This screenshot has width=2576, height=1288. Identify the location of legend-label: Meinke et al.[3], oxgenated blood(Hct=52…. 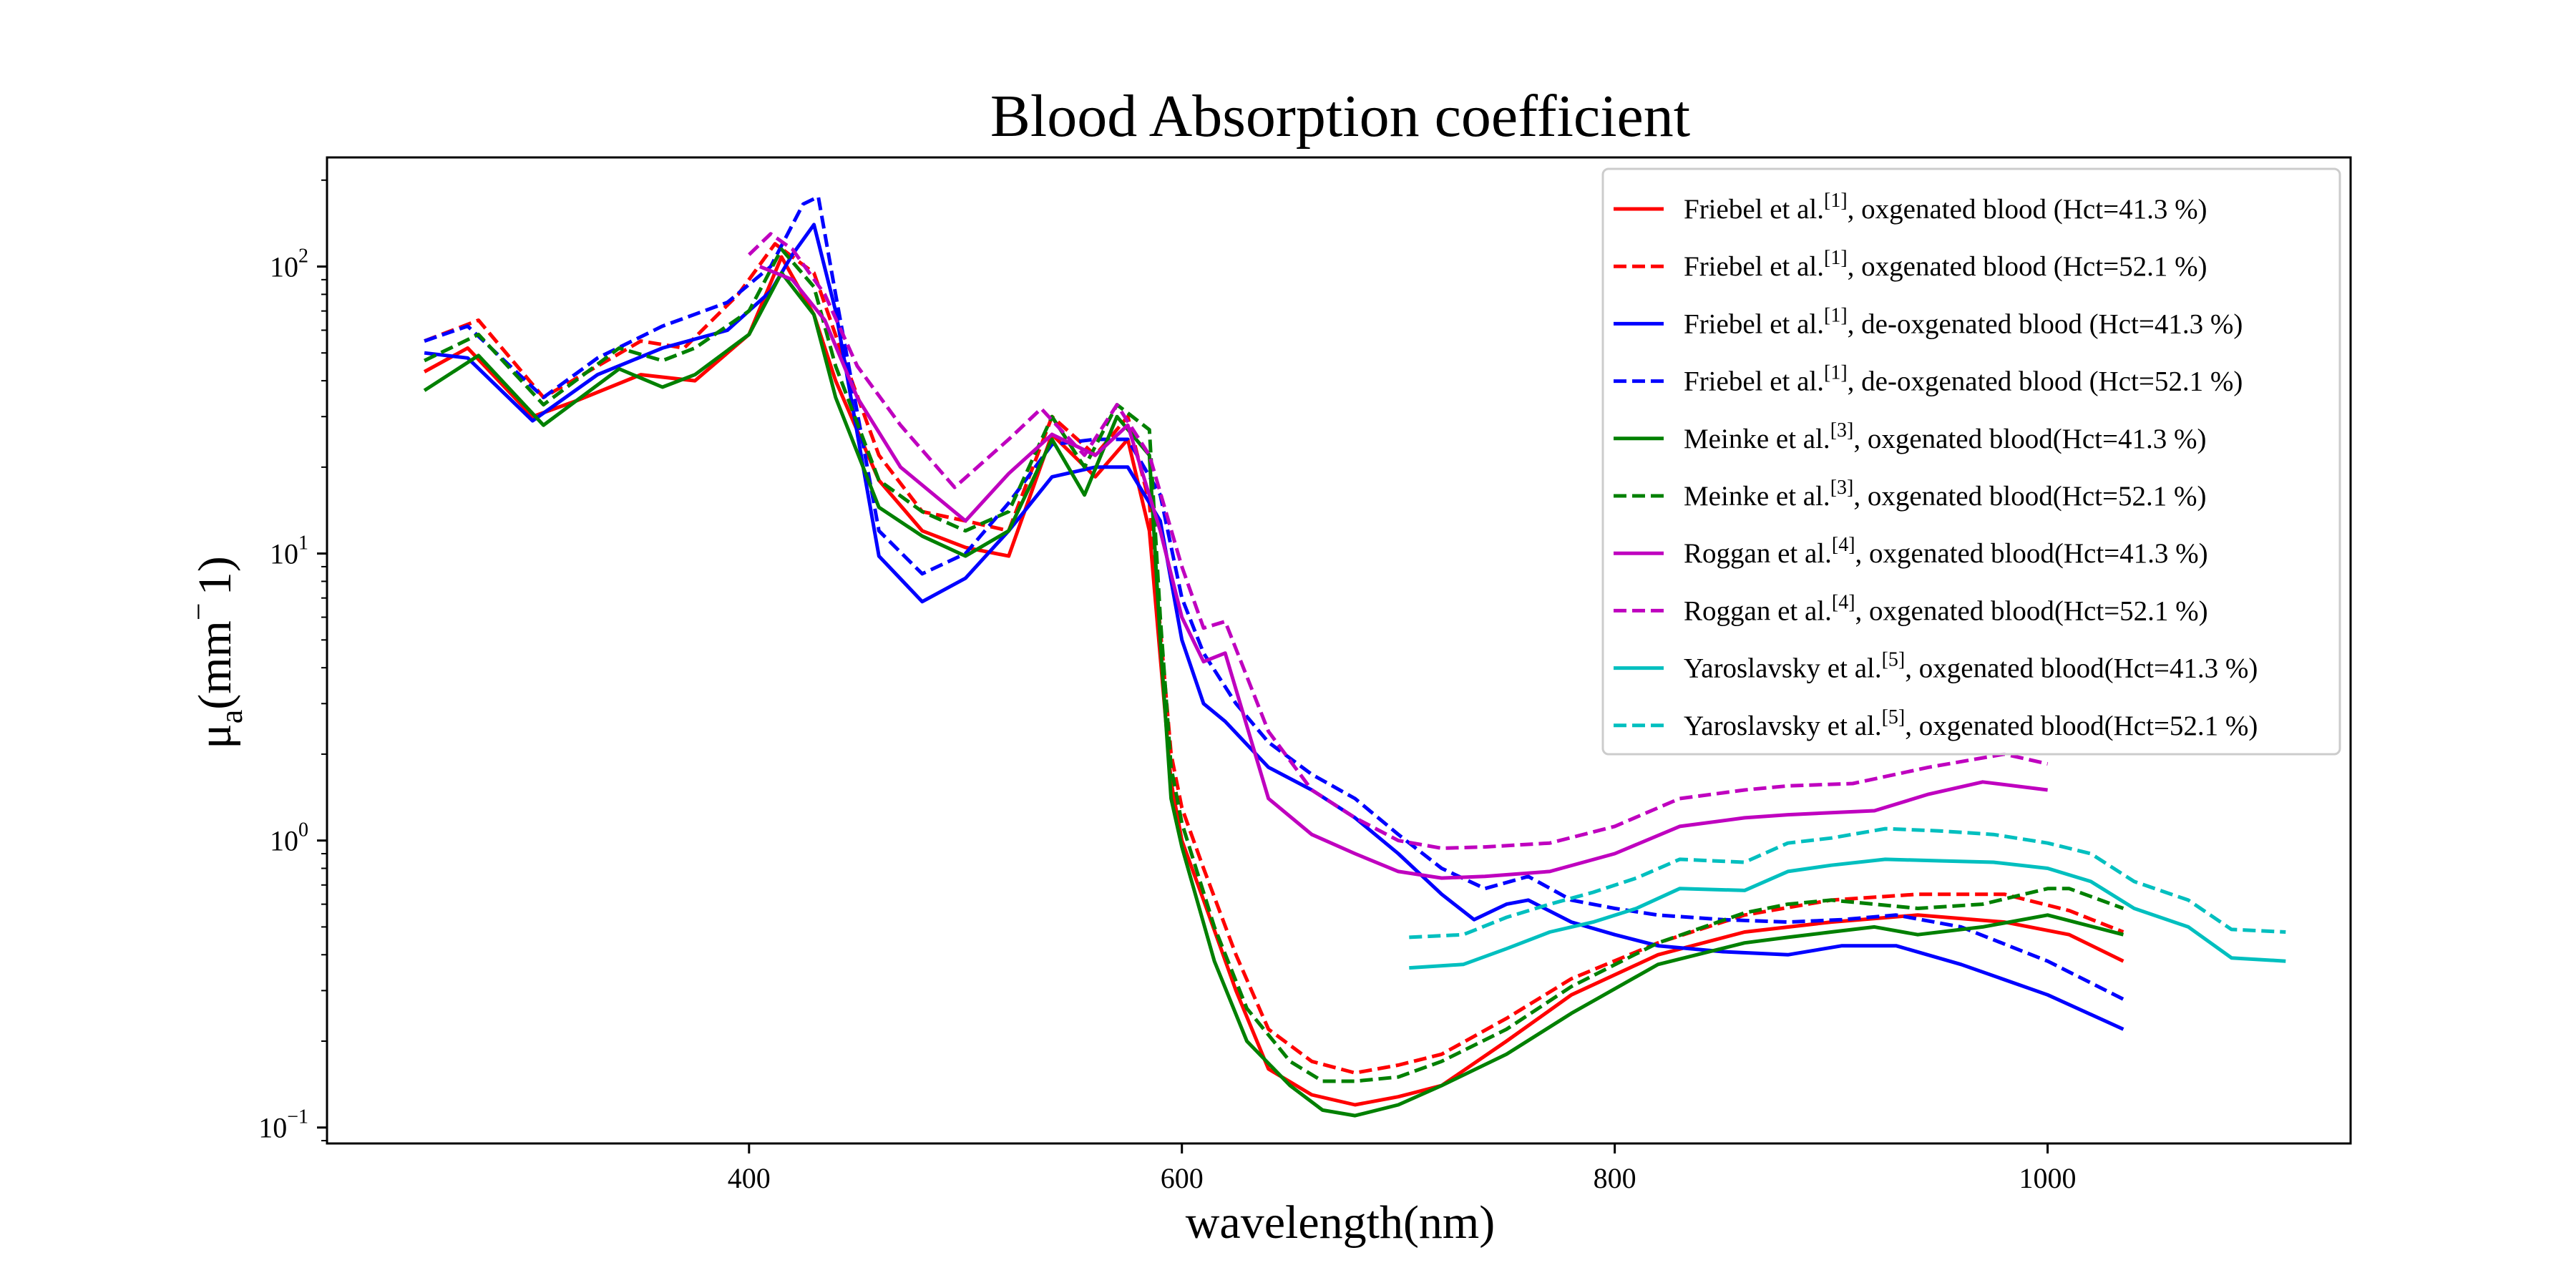
(1945, 495).